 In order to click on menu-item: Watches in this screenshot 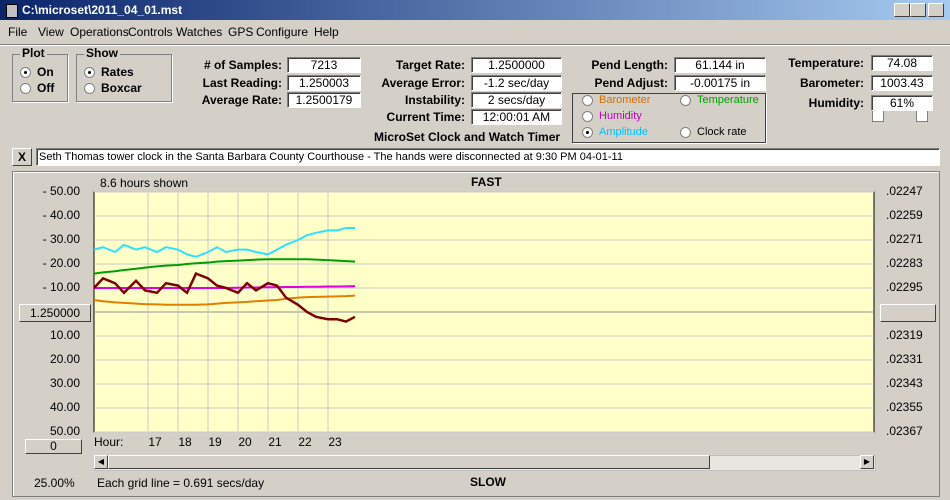, I will do `click(199, 32)`.